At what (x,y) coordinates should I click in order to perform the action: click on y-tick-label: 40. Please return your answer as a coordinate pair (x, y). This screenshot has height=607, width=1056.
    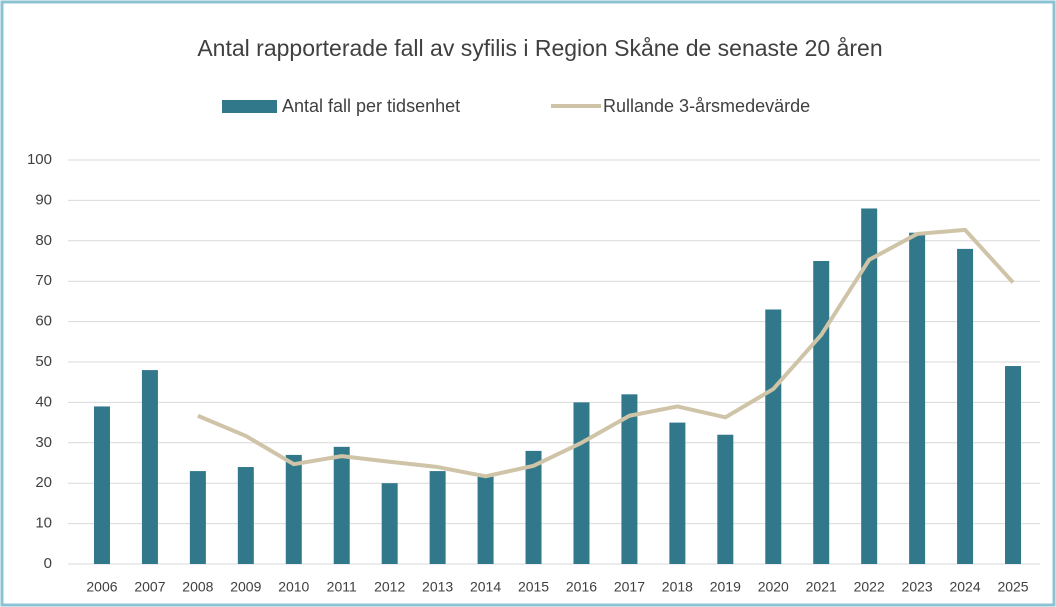
    Looking at the image, I should click on (43, 401).